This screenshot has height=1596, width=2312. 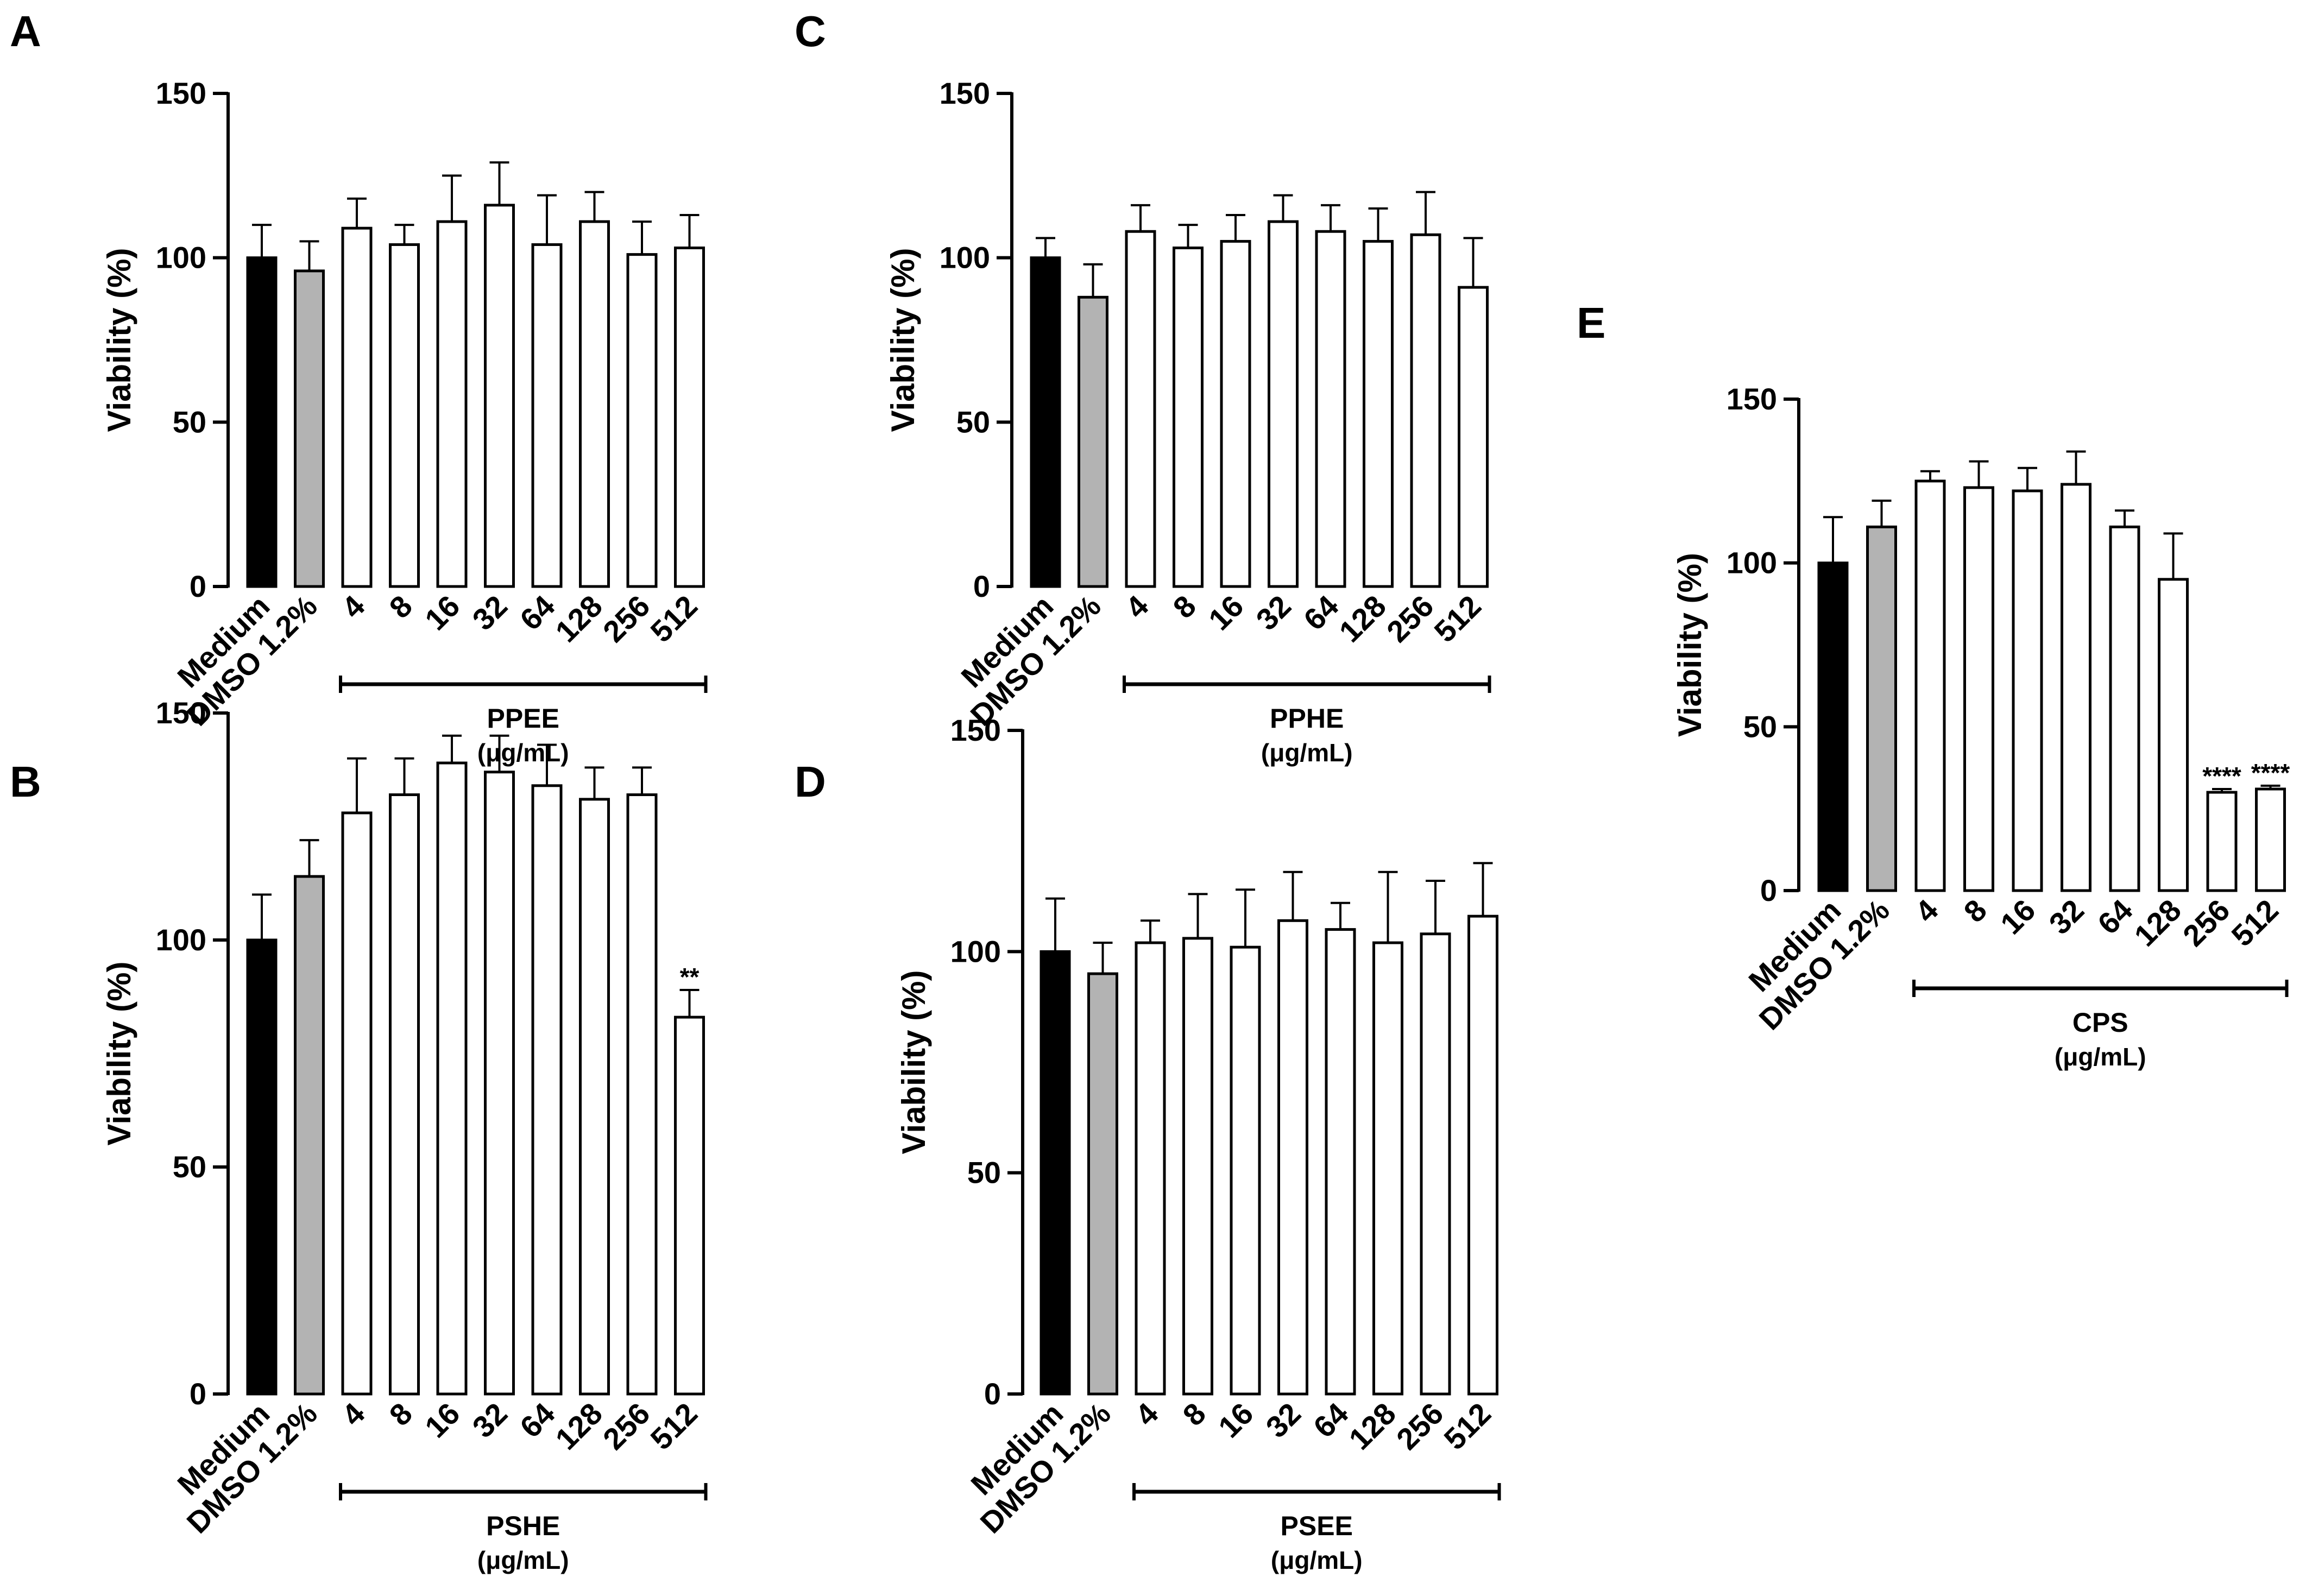 What do you see at coordinates (810, 782) in the screenshot?
I see `panel-letter: D` at bounding box center [810, 782].